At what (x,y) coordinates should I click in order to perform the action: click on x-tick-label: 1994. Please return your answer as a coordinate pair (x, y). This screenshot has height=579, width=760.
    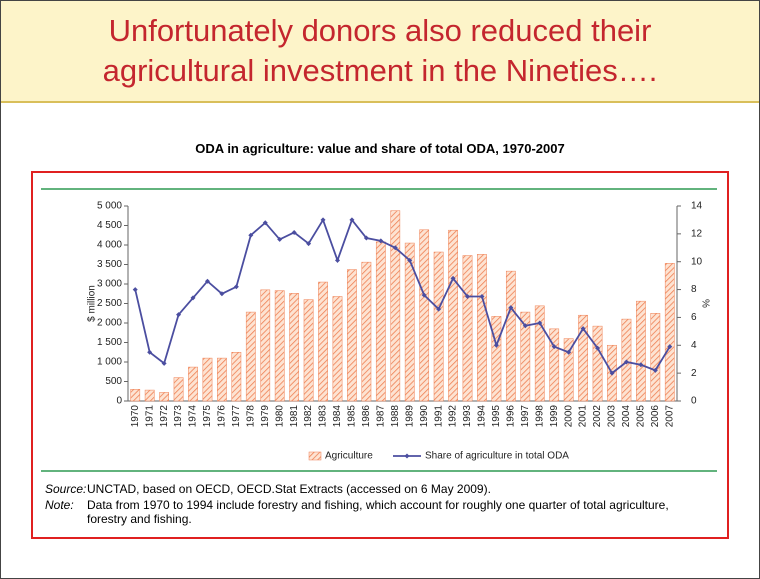
    Looking at the image, I should click on (482, 416).